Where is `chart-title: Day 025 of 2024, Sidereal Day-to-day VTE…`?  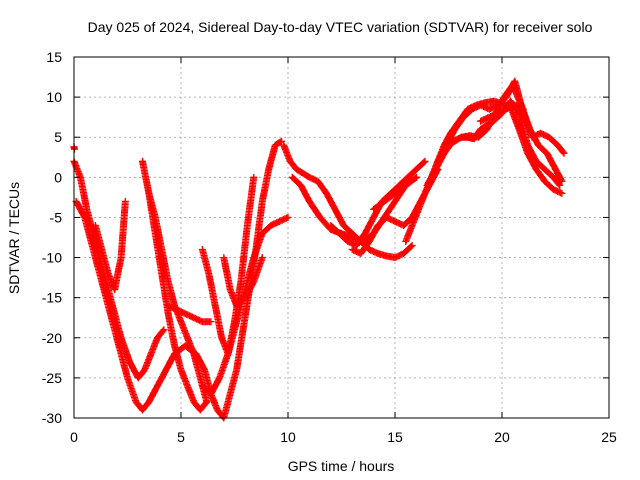
chart-title: Day 025 of 2024, Sidereal Day-to-day VTE… is located at coordinates (340, 27).